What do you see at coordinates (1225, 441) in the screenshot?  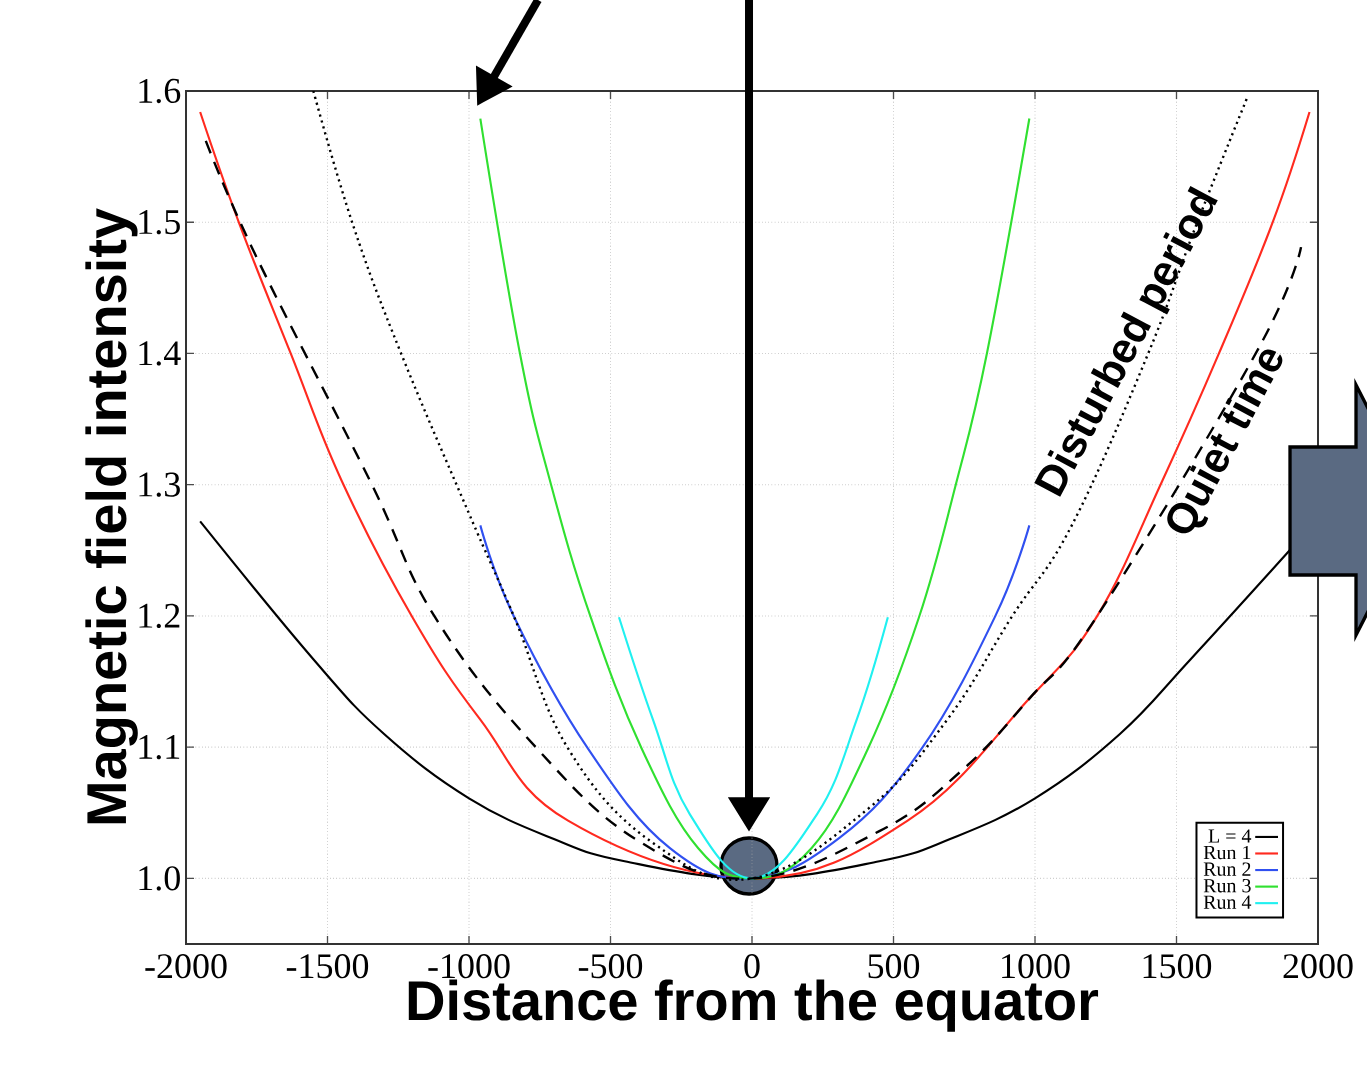 I see `text: Quiet time` at bounding box center [1225, 441].